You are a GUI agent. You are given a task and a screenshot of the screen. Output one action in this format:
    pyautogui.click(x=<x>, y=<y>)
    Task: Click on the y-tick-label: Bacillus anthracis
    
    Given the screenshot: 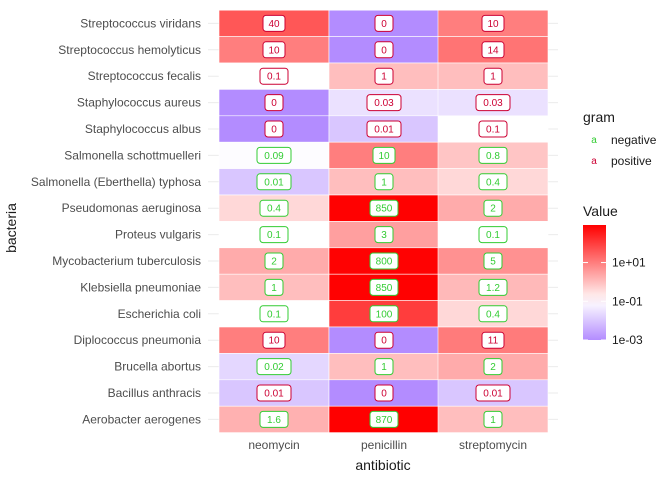 What is the action you would take?
    pyautogui.click(x=154, y=393)
    